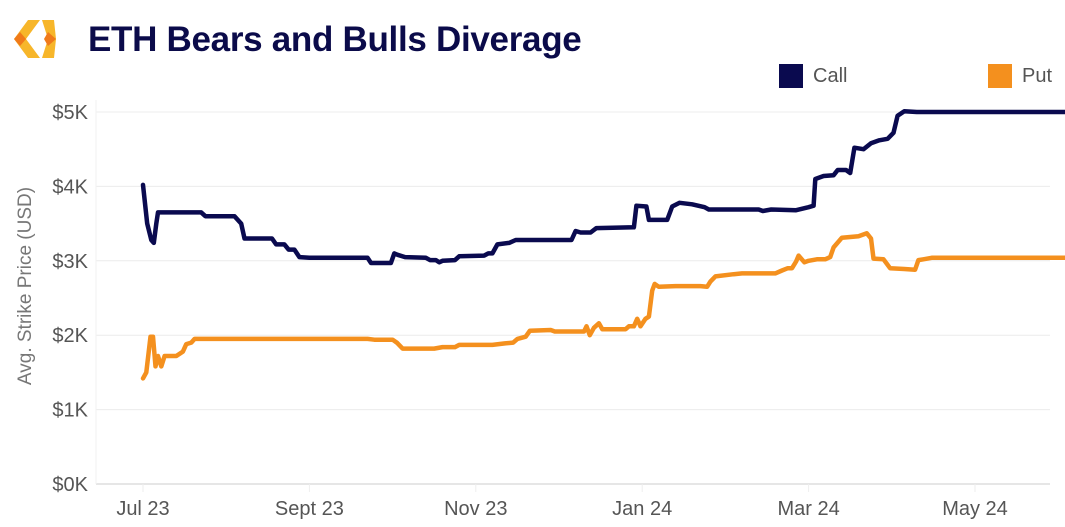 The width and height of the screenshot is (1065, 527). Describe the element at coordinates (70, 485) in the screenshot. I see `y-tick-label: $0K` at that location.